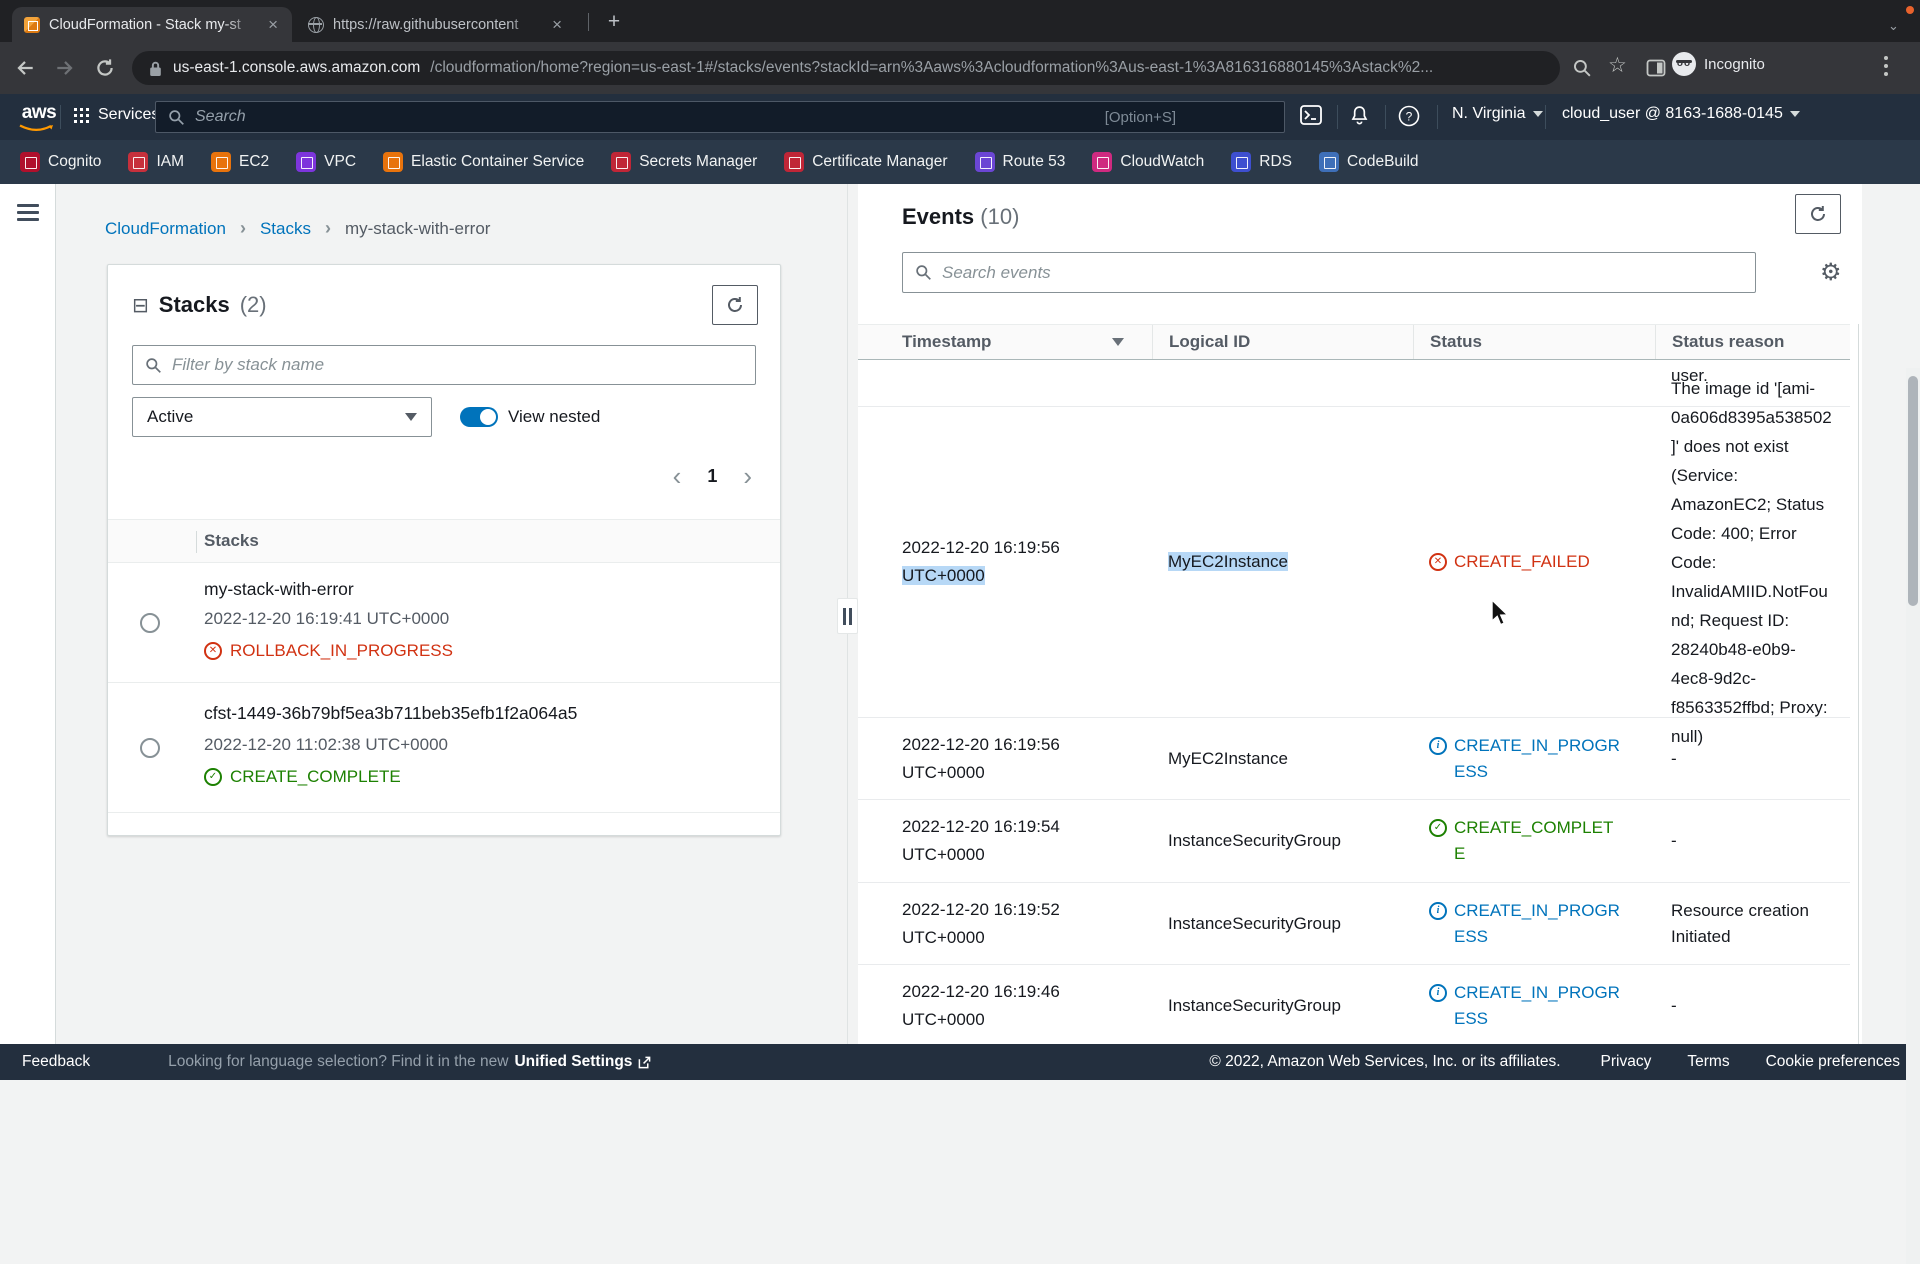 Image resolution: width=1920 pixels, height=1264 pixels. Describe the element at coordinates (735, 305) in the screenshot. I see `stacks-refresh-button` at that location.